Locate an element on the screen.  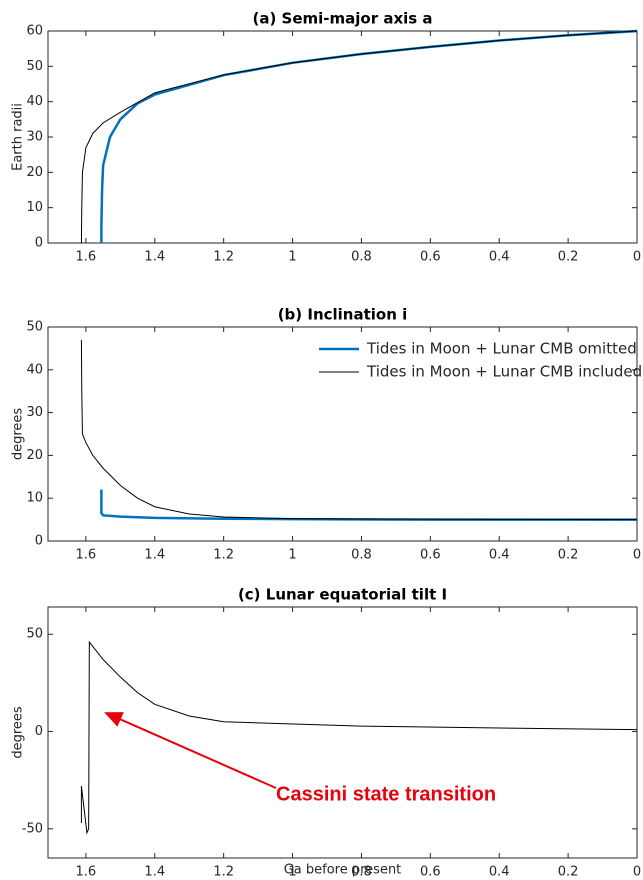
panel-title: (a) Semi-major axis a is located at coordinates (342, 19).